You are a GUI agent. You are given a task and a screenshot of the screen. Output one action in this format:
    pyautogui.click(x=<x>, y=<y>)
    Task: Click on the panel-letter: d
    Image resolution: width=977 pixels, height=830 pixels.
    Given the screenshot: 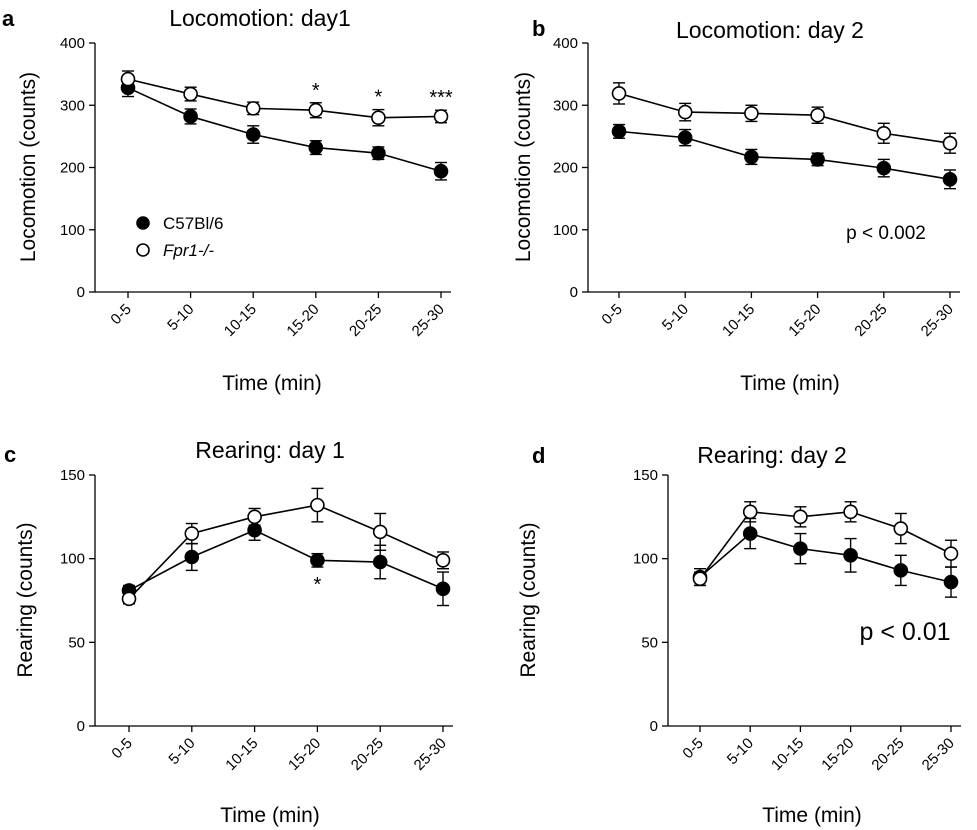 What is the action you would take?
    pyautogui.click(x=538, y=455)
    